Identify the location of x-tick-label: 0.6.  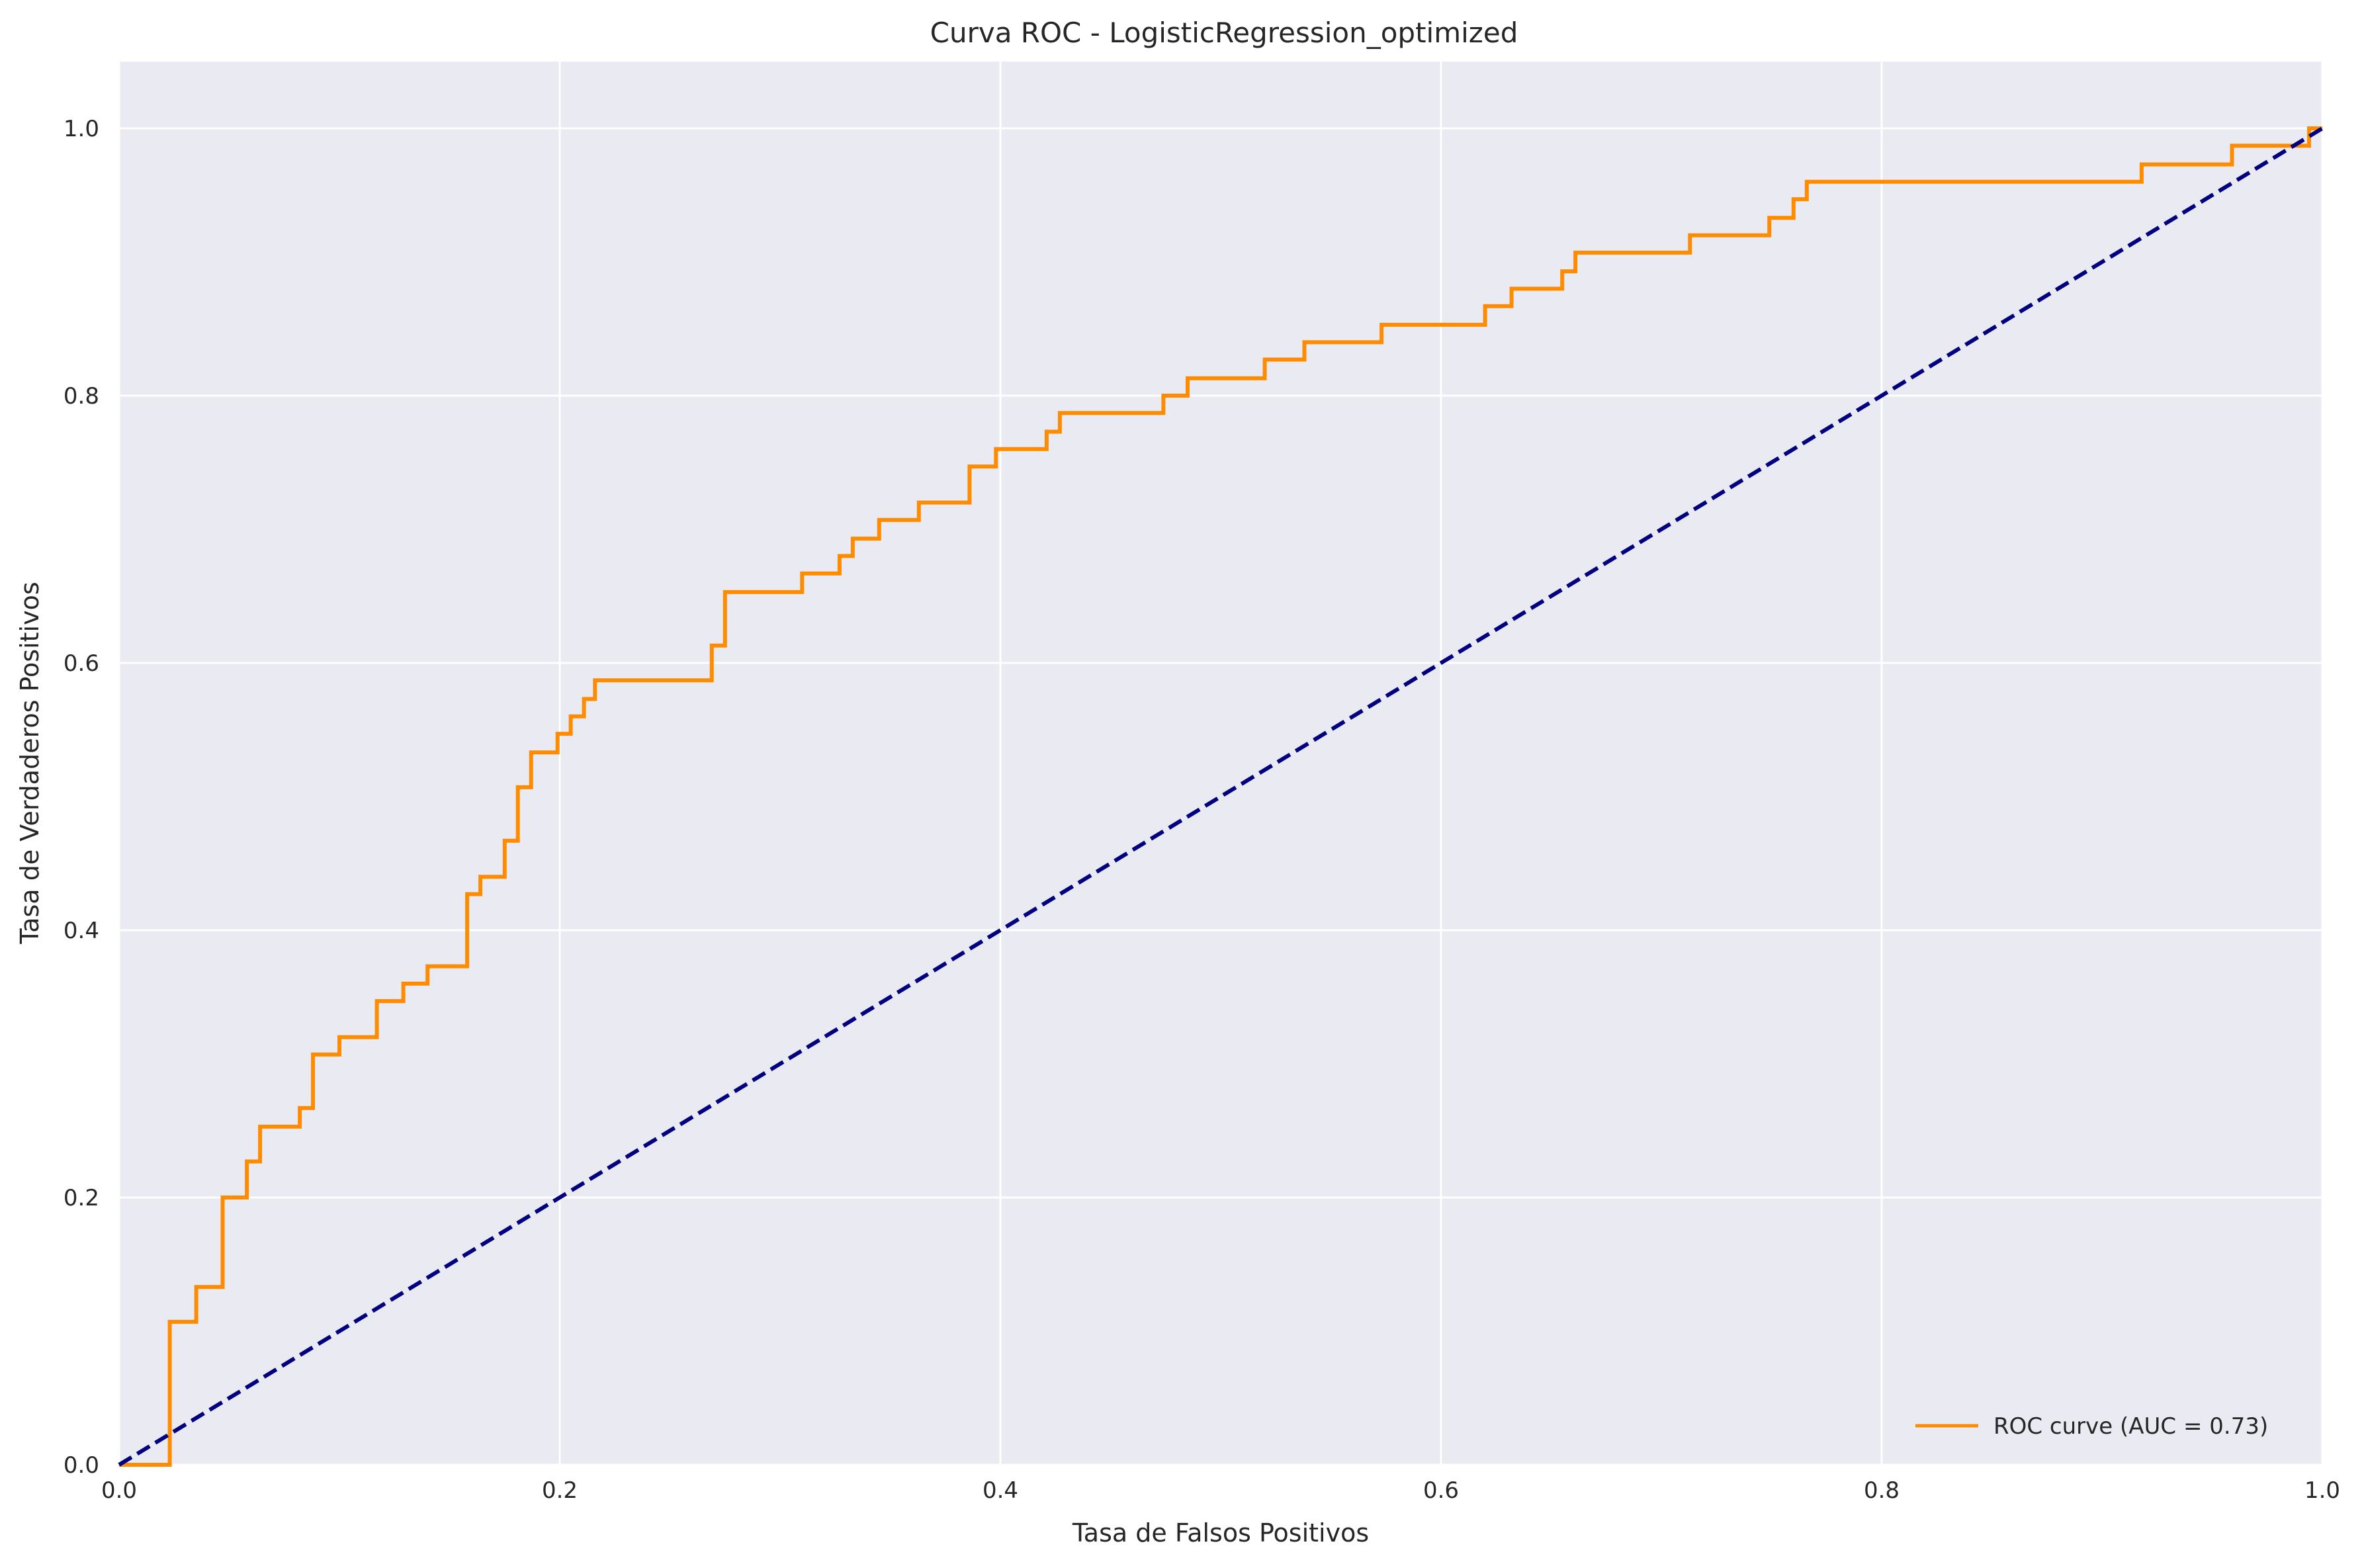
(1441, 1490).